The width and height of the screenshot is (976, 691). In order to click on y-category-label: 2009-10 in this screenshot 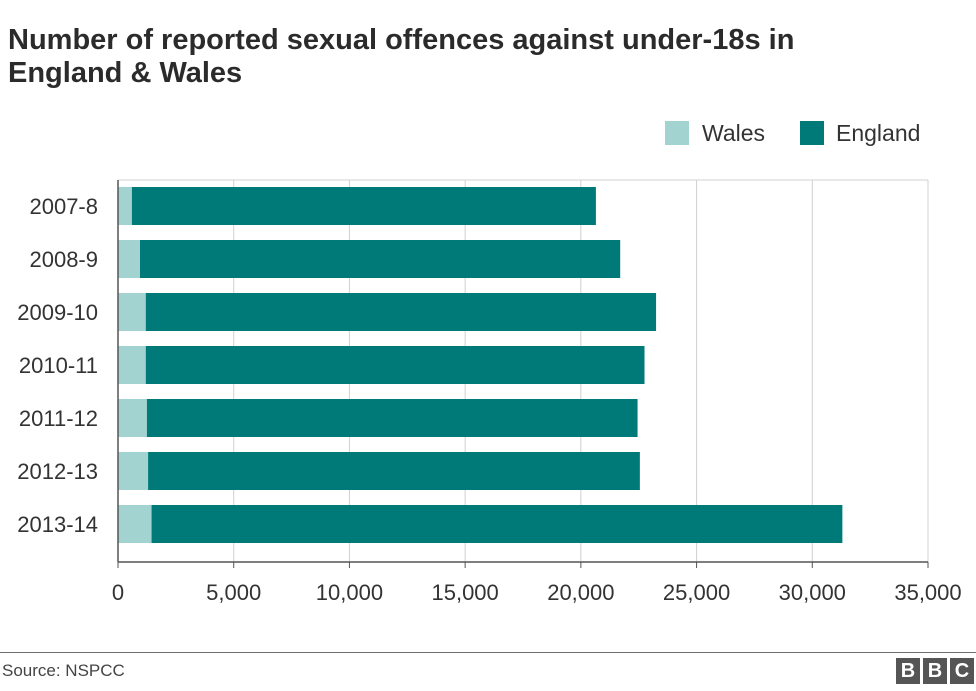, I will do `click(57, 312)`.